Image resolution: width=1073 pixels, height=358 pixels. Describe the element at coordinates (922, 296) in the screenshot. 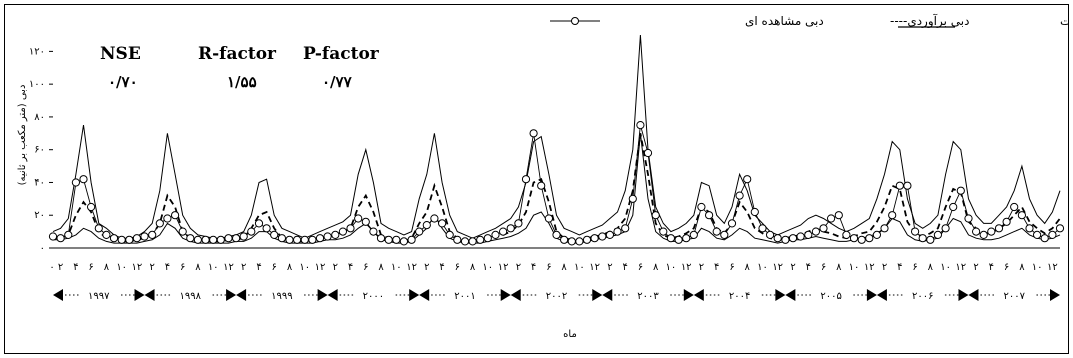

I see `year-label: ۲۰۰۶` at that location.